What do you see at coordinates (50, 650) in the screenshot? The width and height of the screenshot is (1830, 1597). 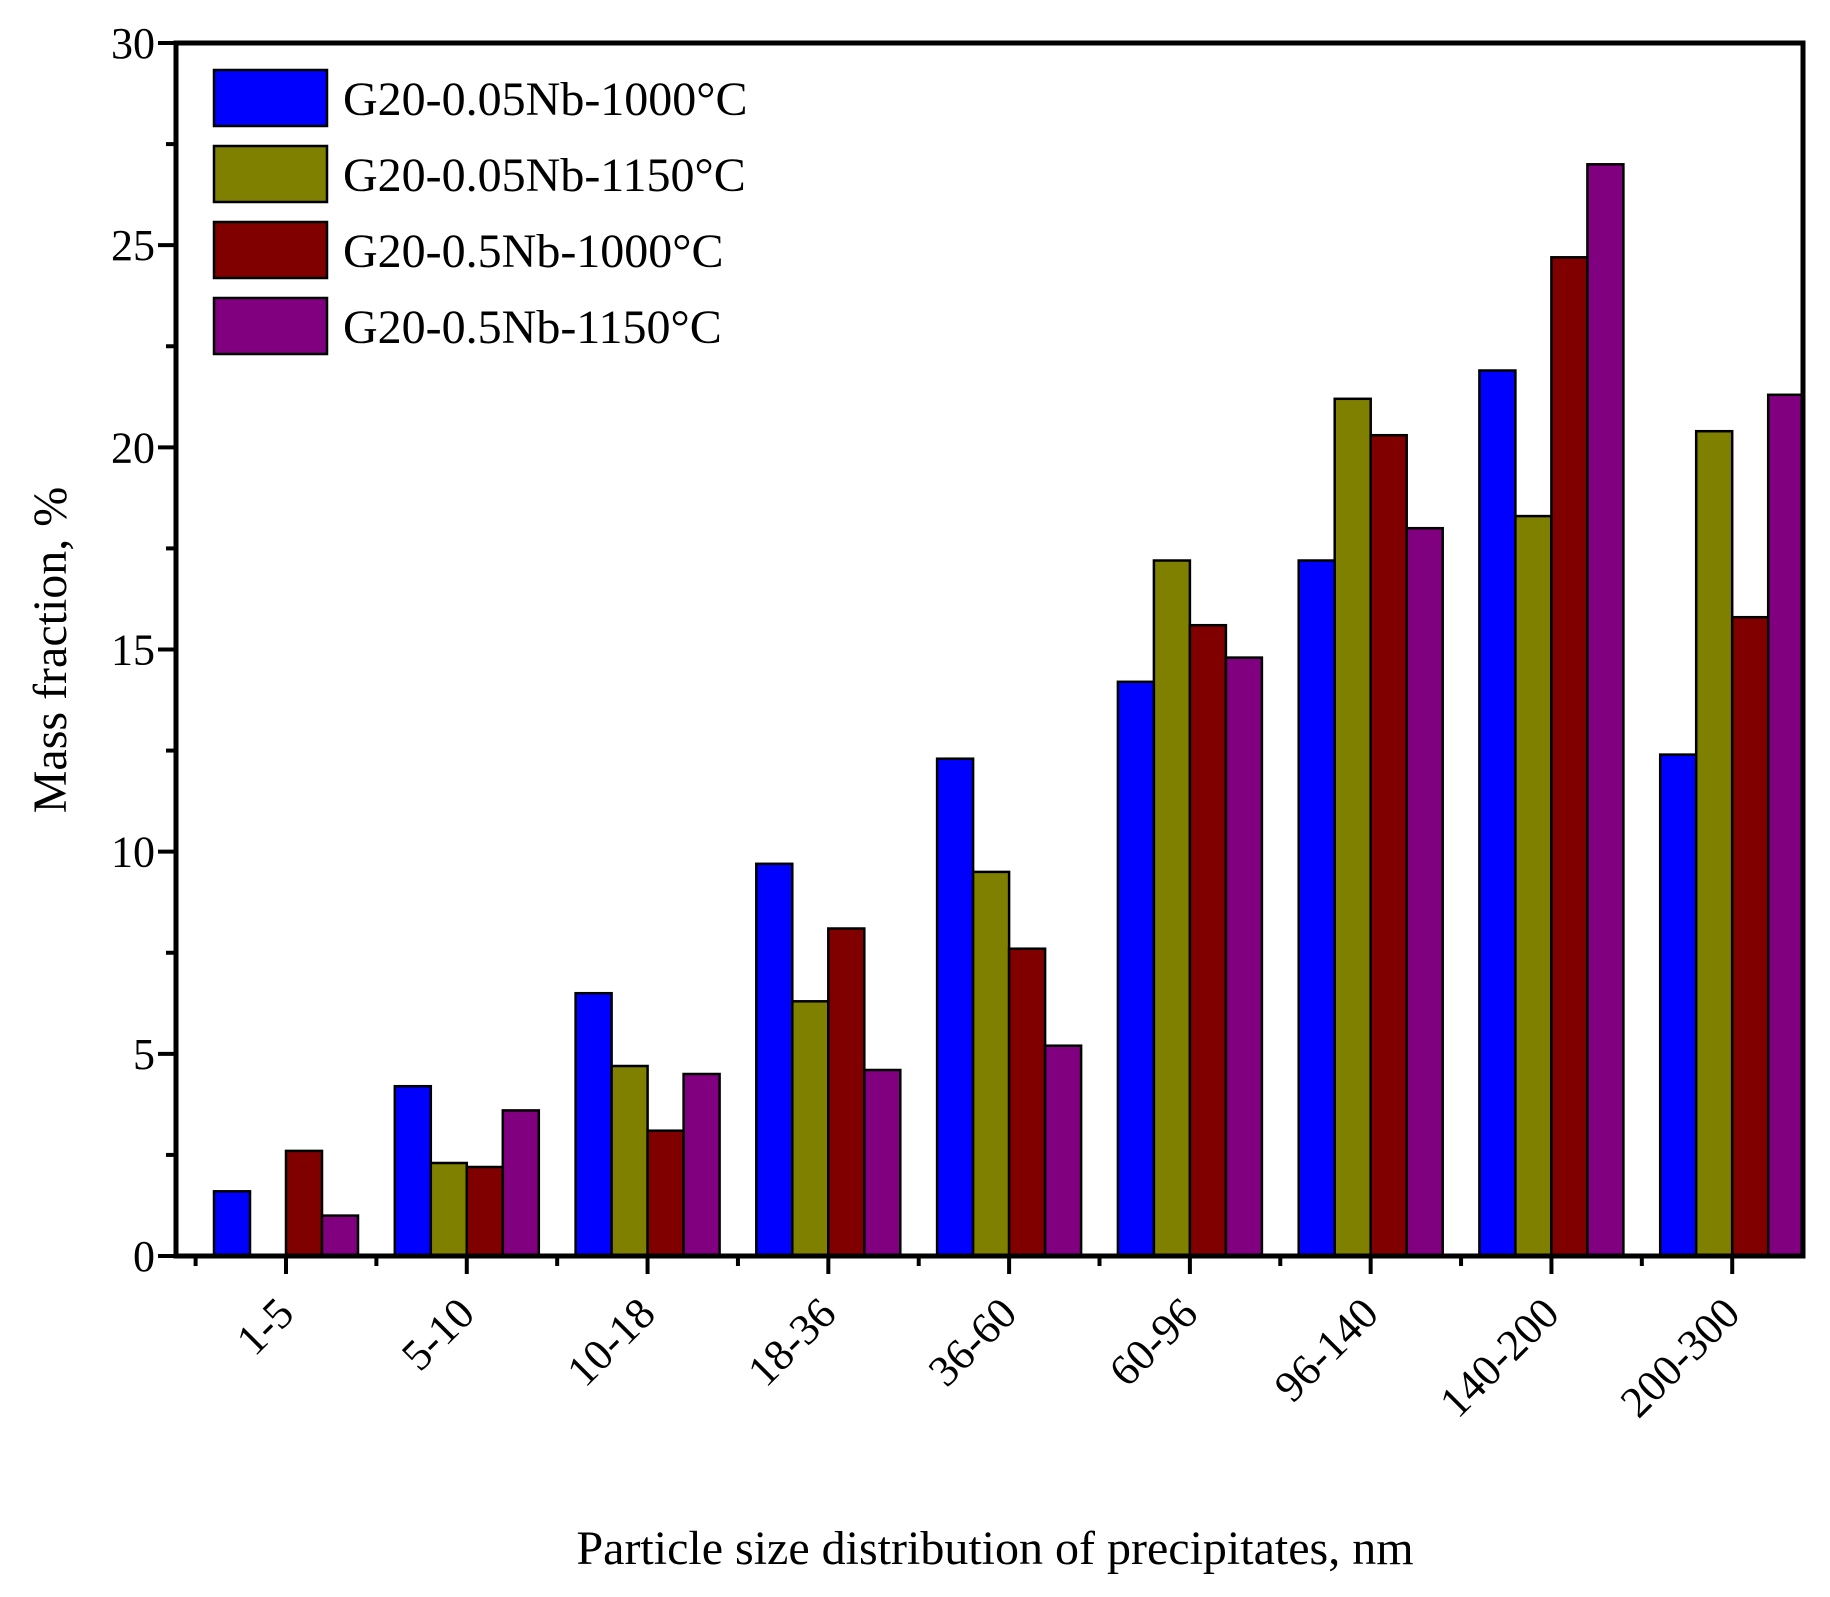 I see `y-axis-title: Mass fraction, %` at bounding box center [50, 650].